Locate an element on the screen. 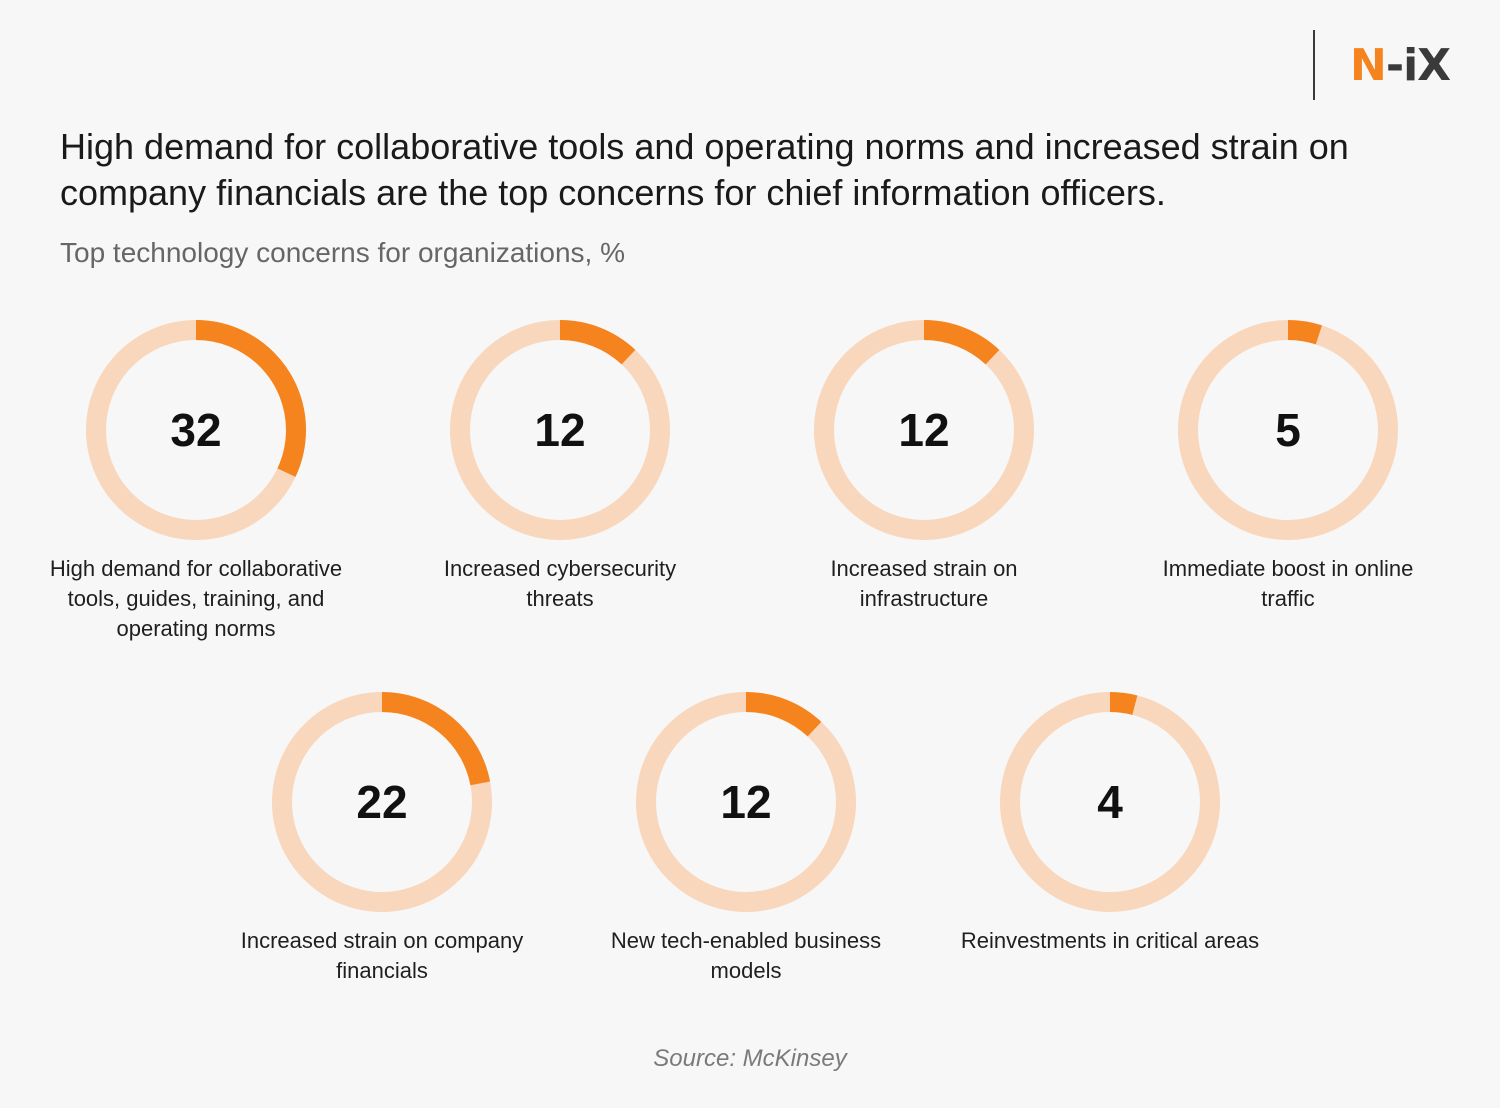 Image resolution: width=1500 pixels, height=1108 pixels. donut-item: 22 Increased strain on company financials is located at coordinates (382, 839).